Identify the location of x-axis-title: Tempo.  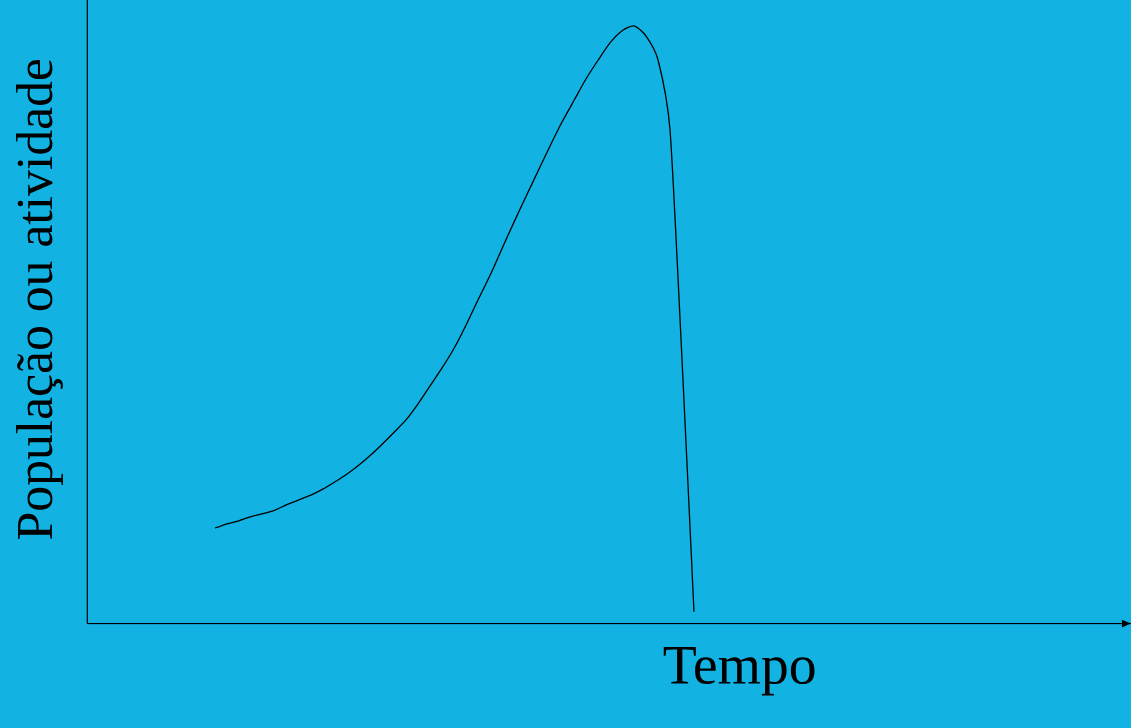
(739, 671).